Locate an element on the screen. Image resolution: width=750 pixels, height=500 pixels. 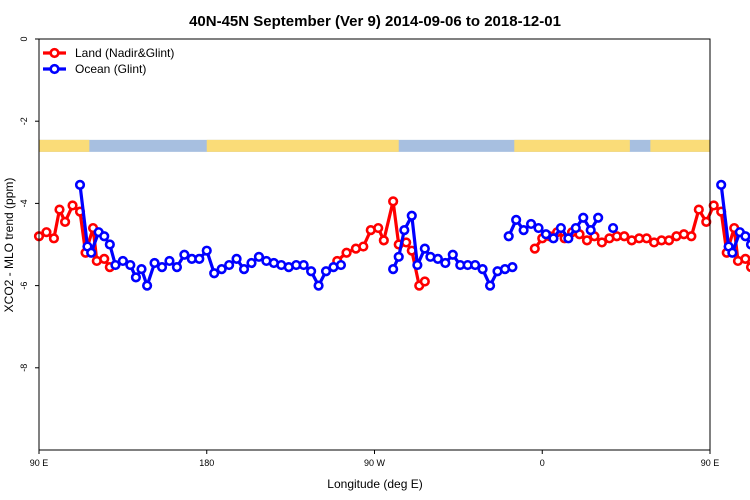
x-axis-label: Longitude (deg E) is located at coordinates (374, 484).